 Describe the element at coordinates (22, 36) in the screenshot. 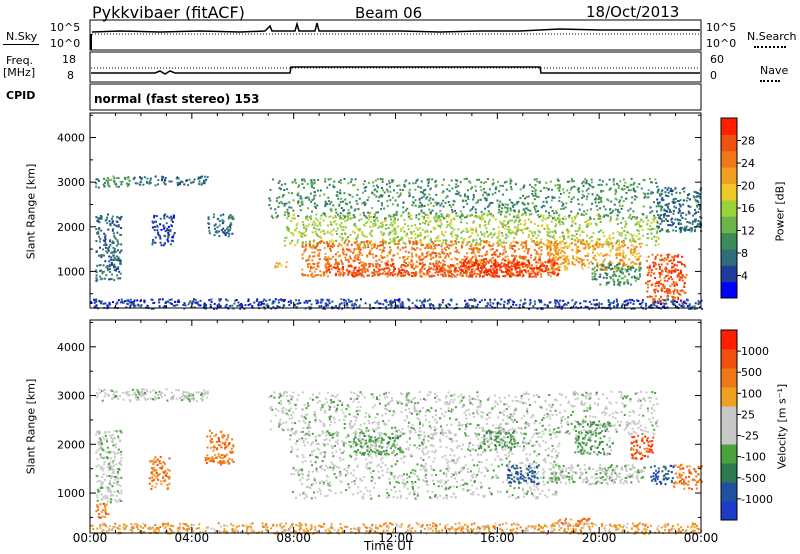

I see `nsky-label: N.Sky` at that location.